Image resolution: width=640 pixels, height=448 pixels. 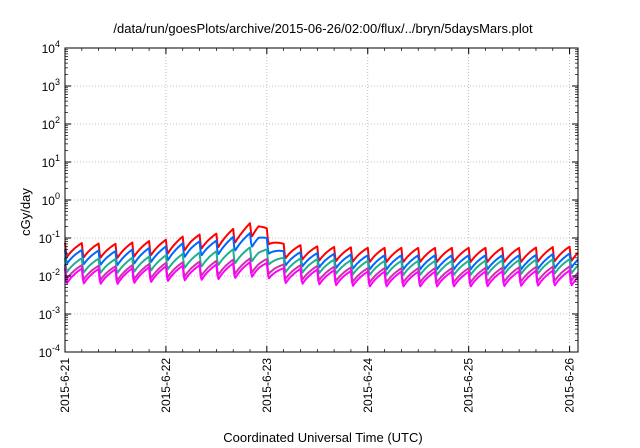 What do you see at coordinates (322, 437) in the screenshot?
I see `x-axis-label: Coordinated Universal Time (UTC)` at bounding box center [322, 437].